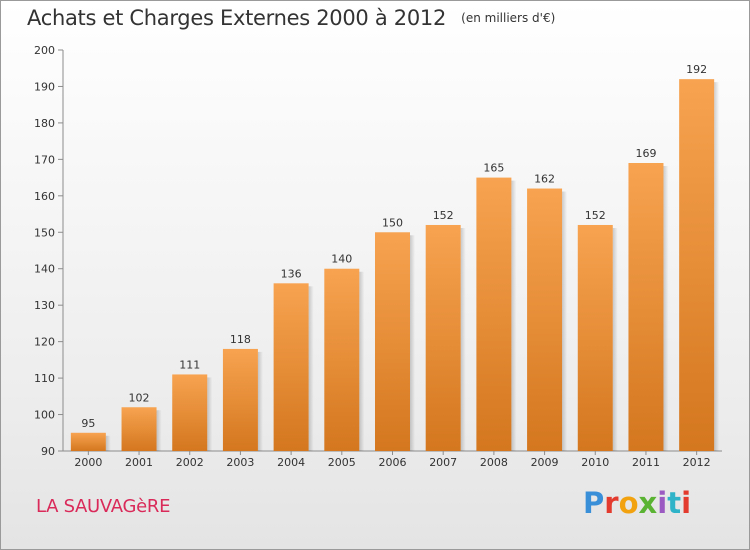 The image size is (750, 550). Describe the element at coordinates (443, 337) in the screenshot. I see `bar-2007` at that location.